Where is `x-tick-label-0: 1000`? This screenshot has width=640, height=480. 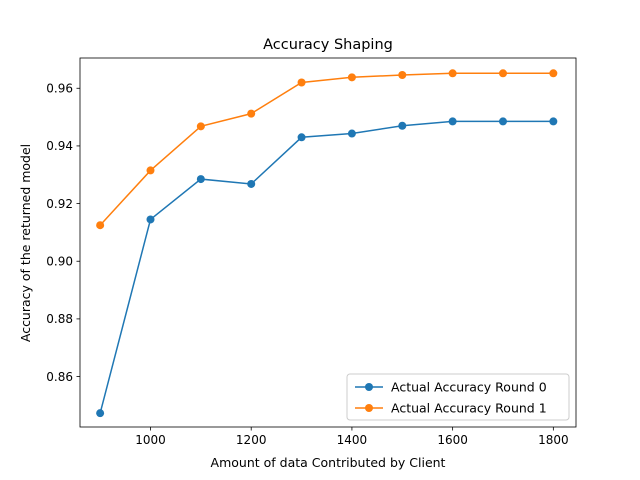
x-tick-label-0: 1000 is located at coordinates (150, 440).